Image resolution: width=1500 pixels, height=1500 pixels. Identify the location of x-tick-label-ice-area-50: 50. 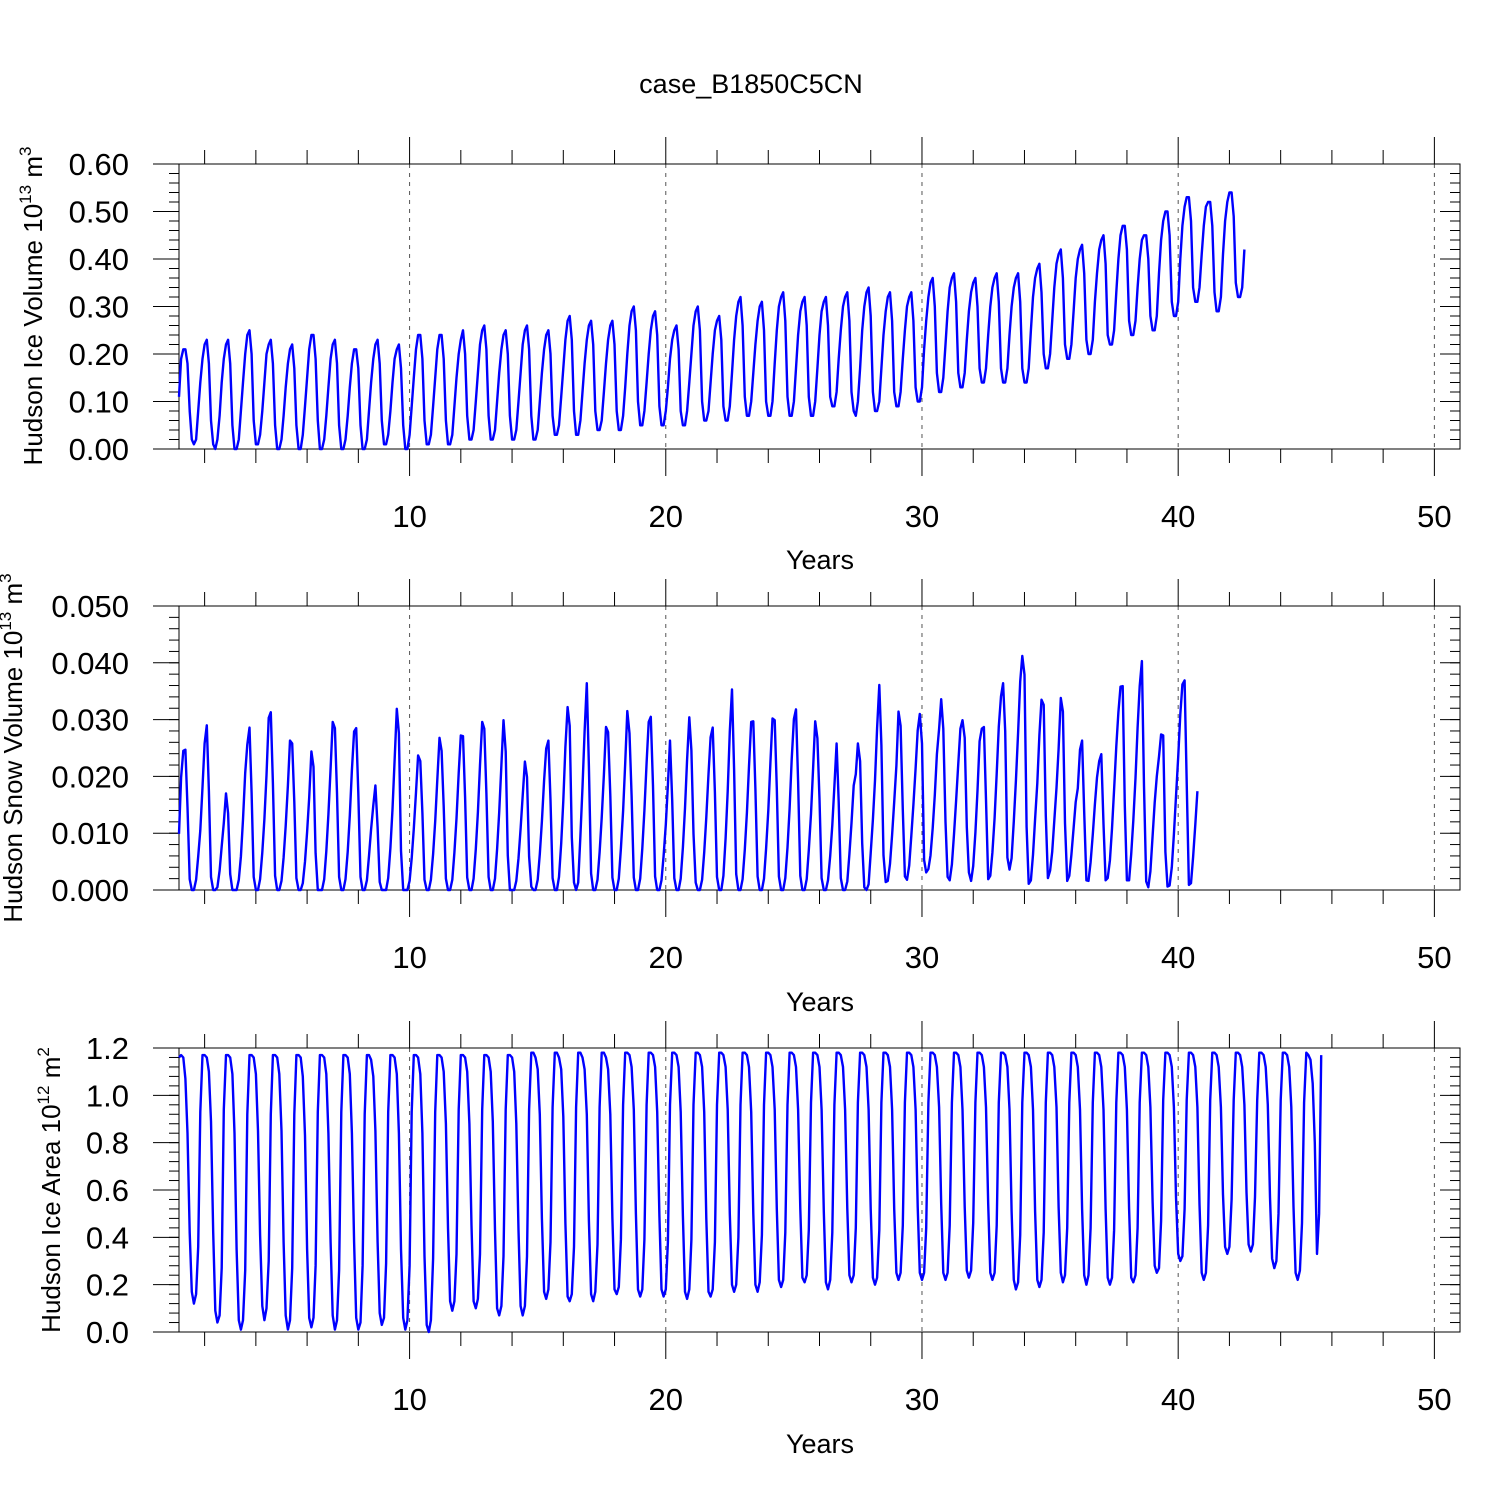
(1434, 1399).